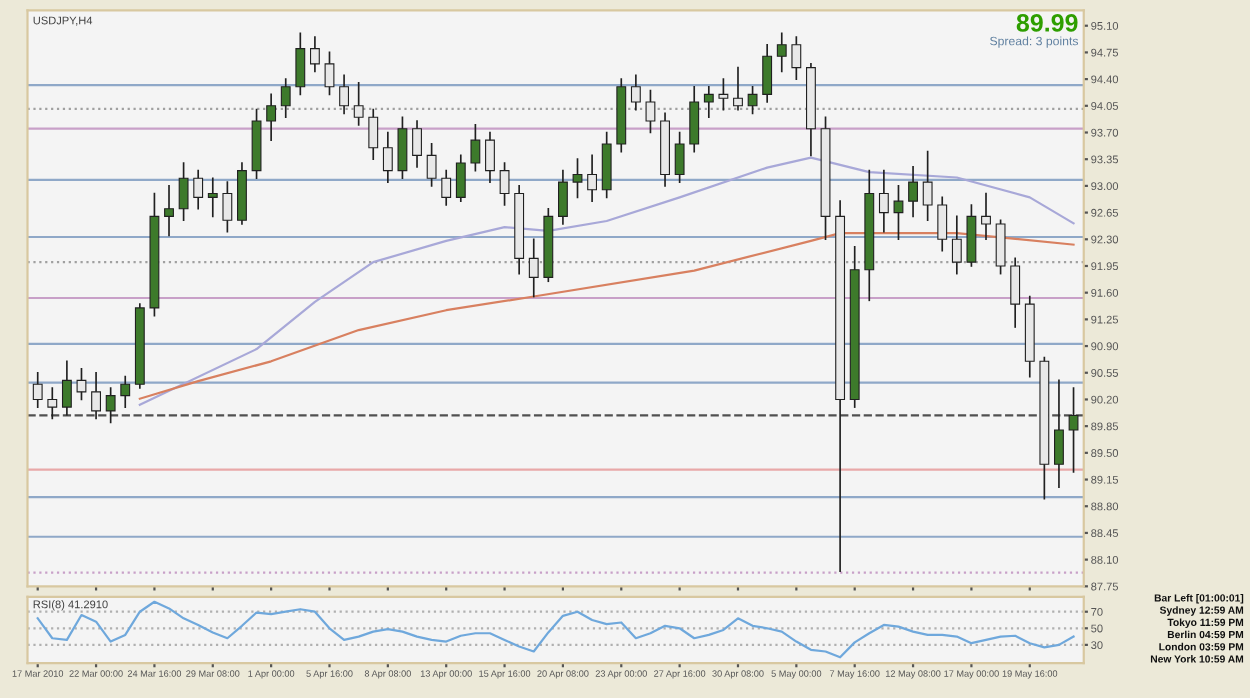  Describe the element at coordinates (555, 629) in the screenshot. I see `line-series` at that location.